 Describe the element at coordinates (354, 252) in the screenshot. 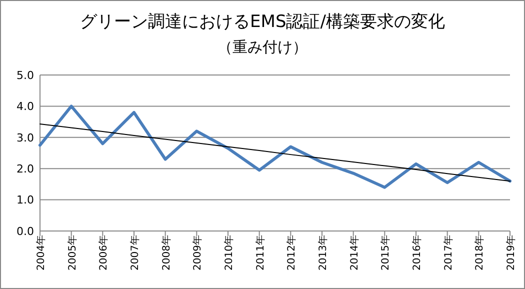

I see `x-tick-label: 2014年` at that location.